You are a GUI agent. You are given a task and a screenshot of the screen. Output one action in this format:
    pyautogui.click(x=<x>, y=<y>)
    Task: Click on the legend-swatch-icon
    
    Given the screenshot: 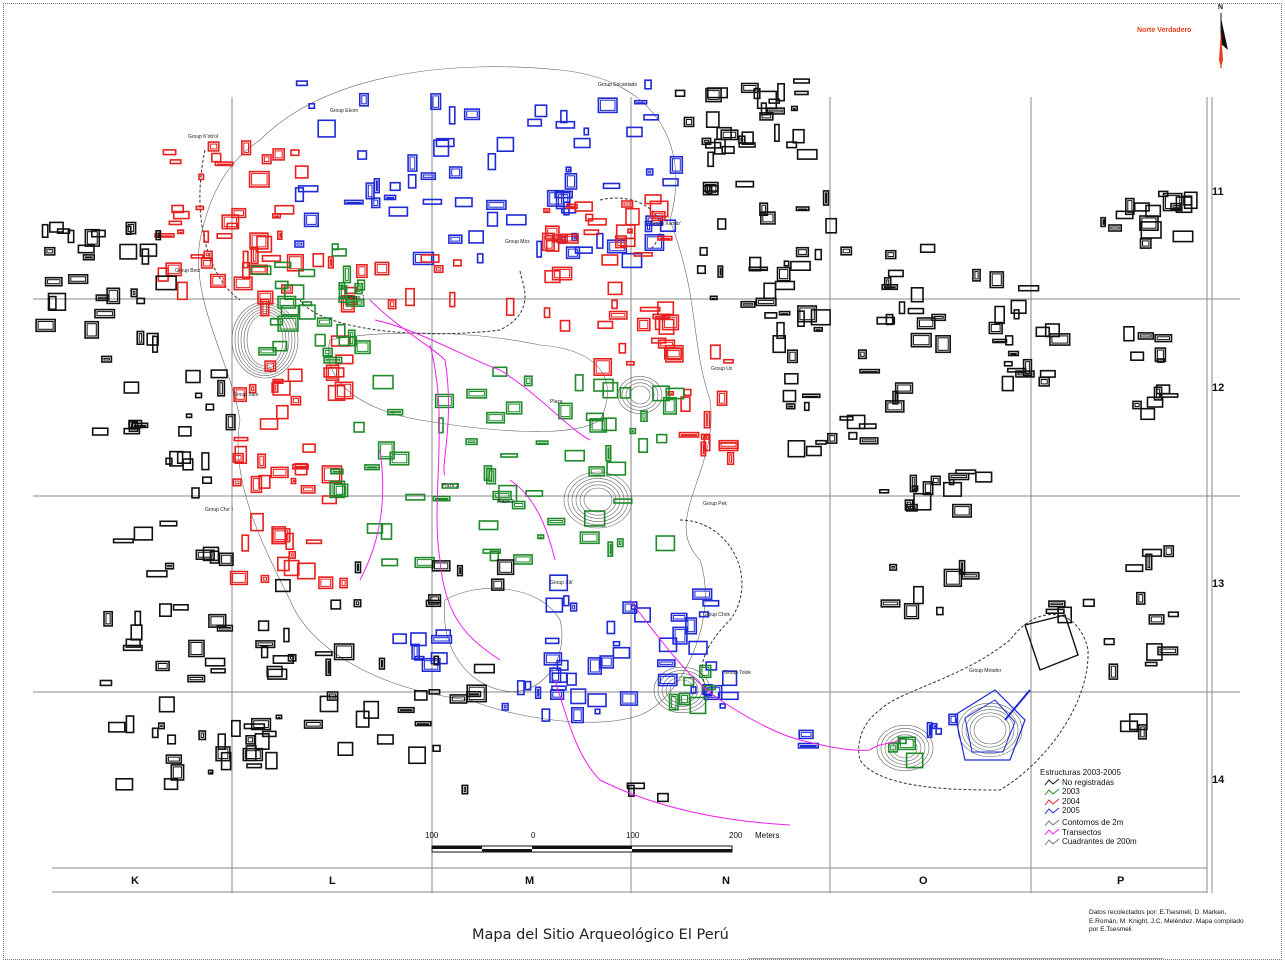 What is the action you would take?
    pyautogui.click(x=1052, y=801)
    